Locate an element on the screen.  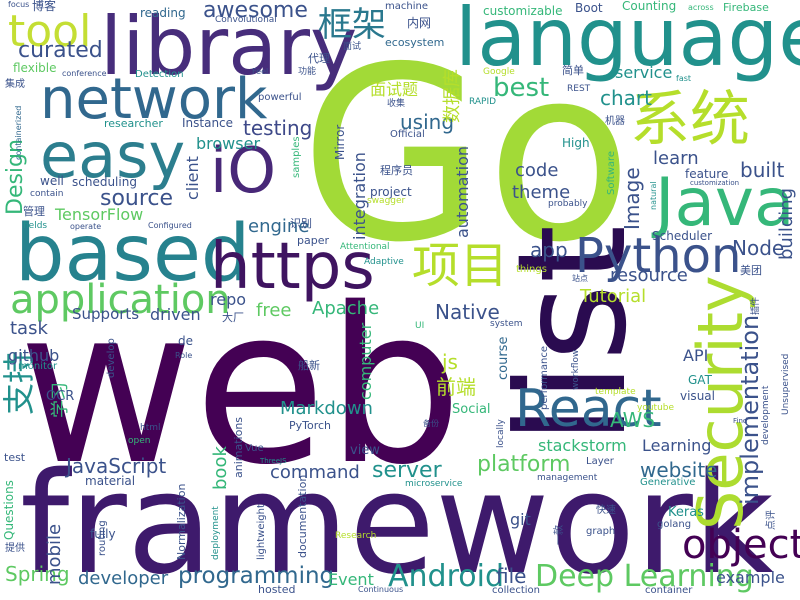
word-apache: Apache is located at coordinates (346, 308).